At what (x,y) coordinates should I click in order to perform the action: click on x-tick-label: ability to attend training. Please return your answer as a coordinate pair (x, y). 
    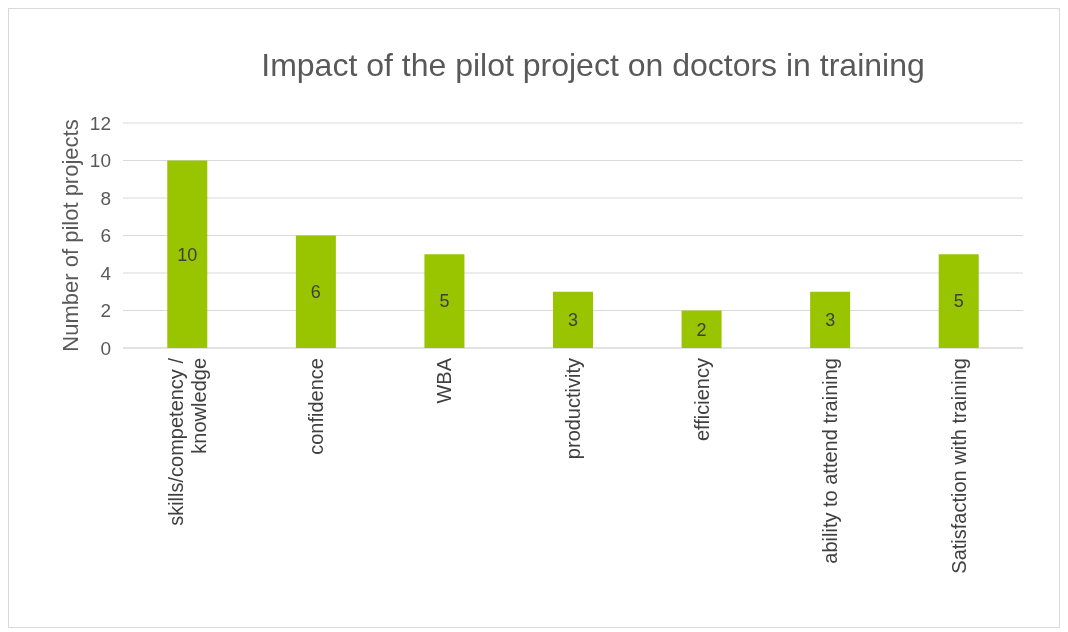
    Looking at the image, I should click on (830, 461).